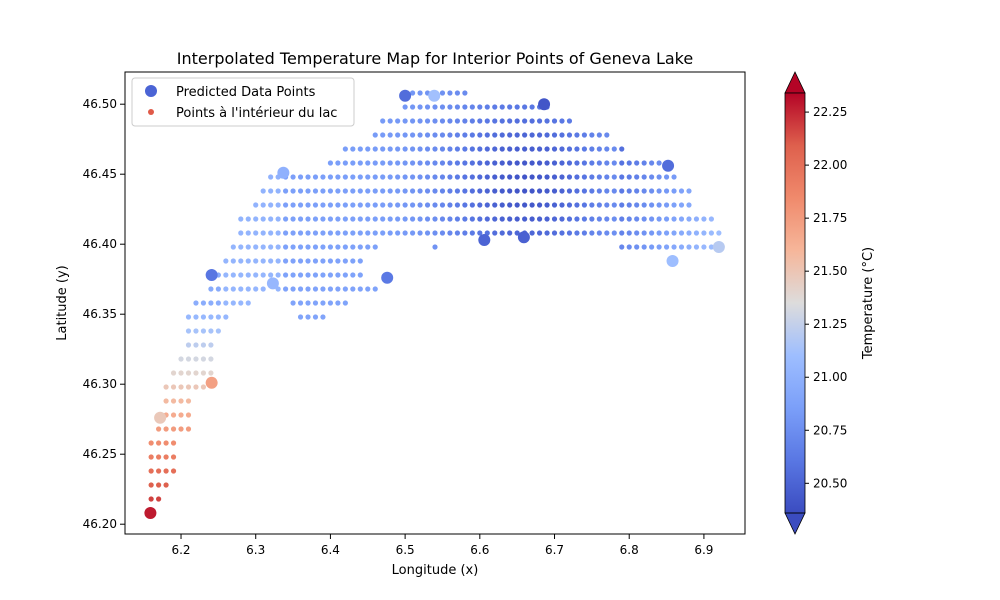 Image resolution: width=1000 pixels, height=600 pixels. What do you see at coordinates (330, 550) in the screenshot?
I see `x-tick-label: 6.4` at bounding box center [330, 550].